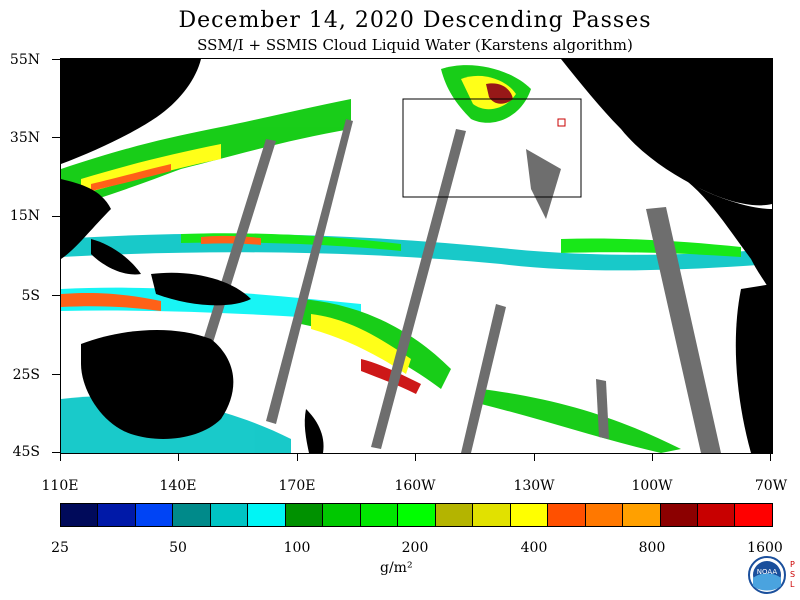 The height and width of the screenshot is (600, 800). I want to click on lon-label-140e: 140E, so click(178, 486).